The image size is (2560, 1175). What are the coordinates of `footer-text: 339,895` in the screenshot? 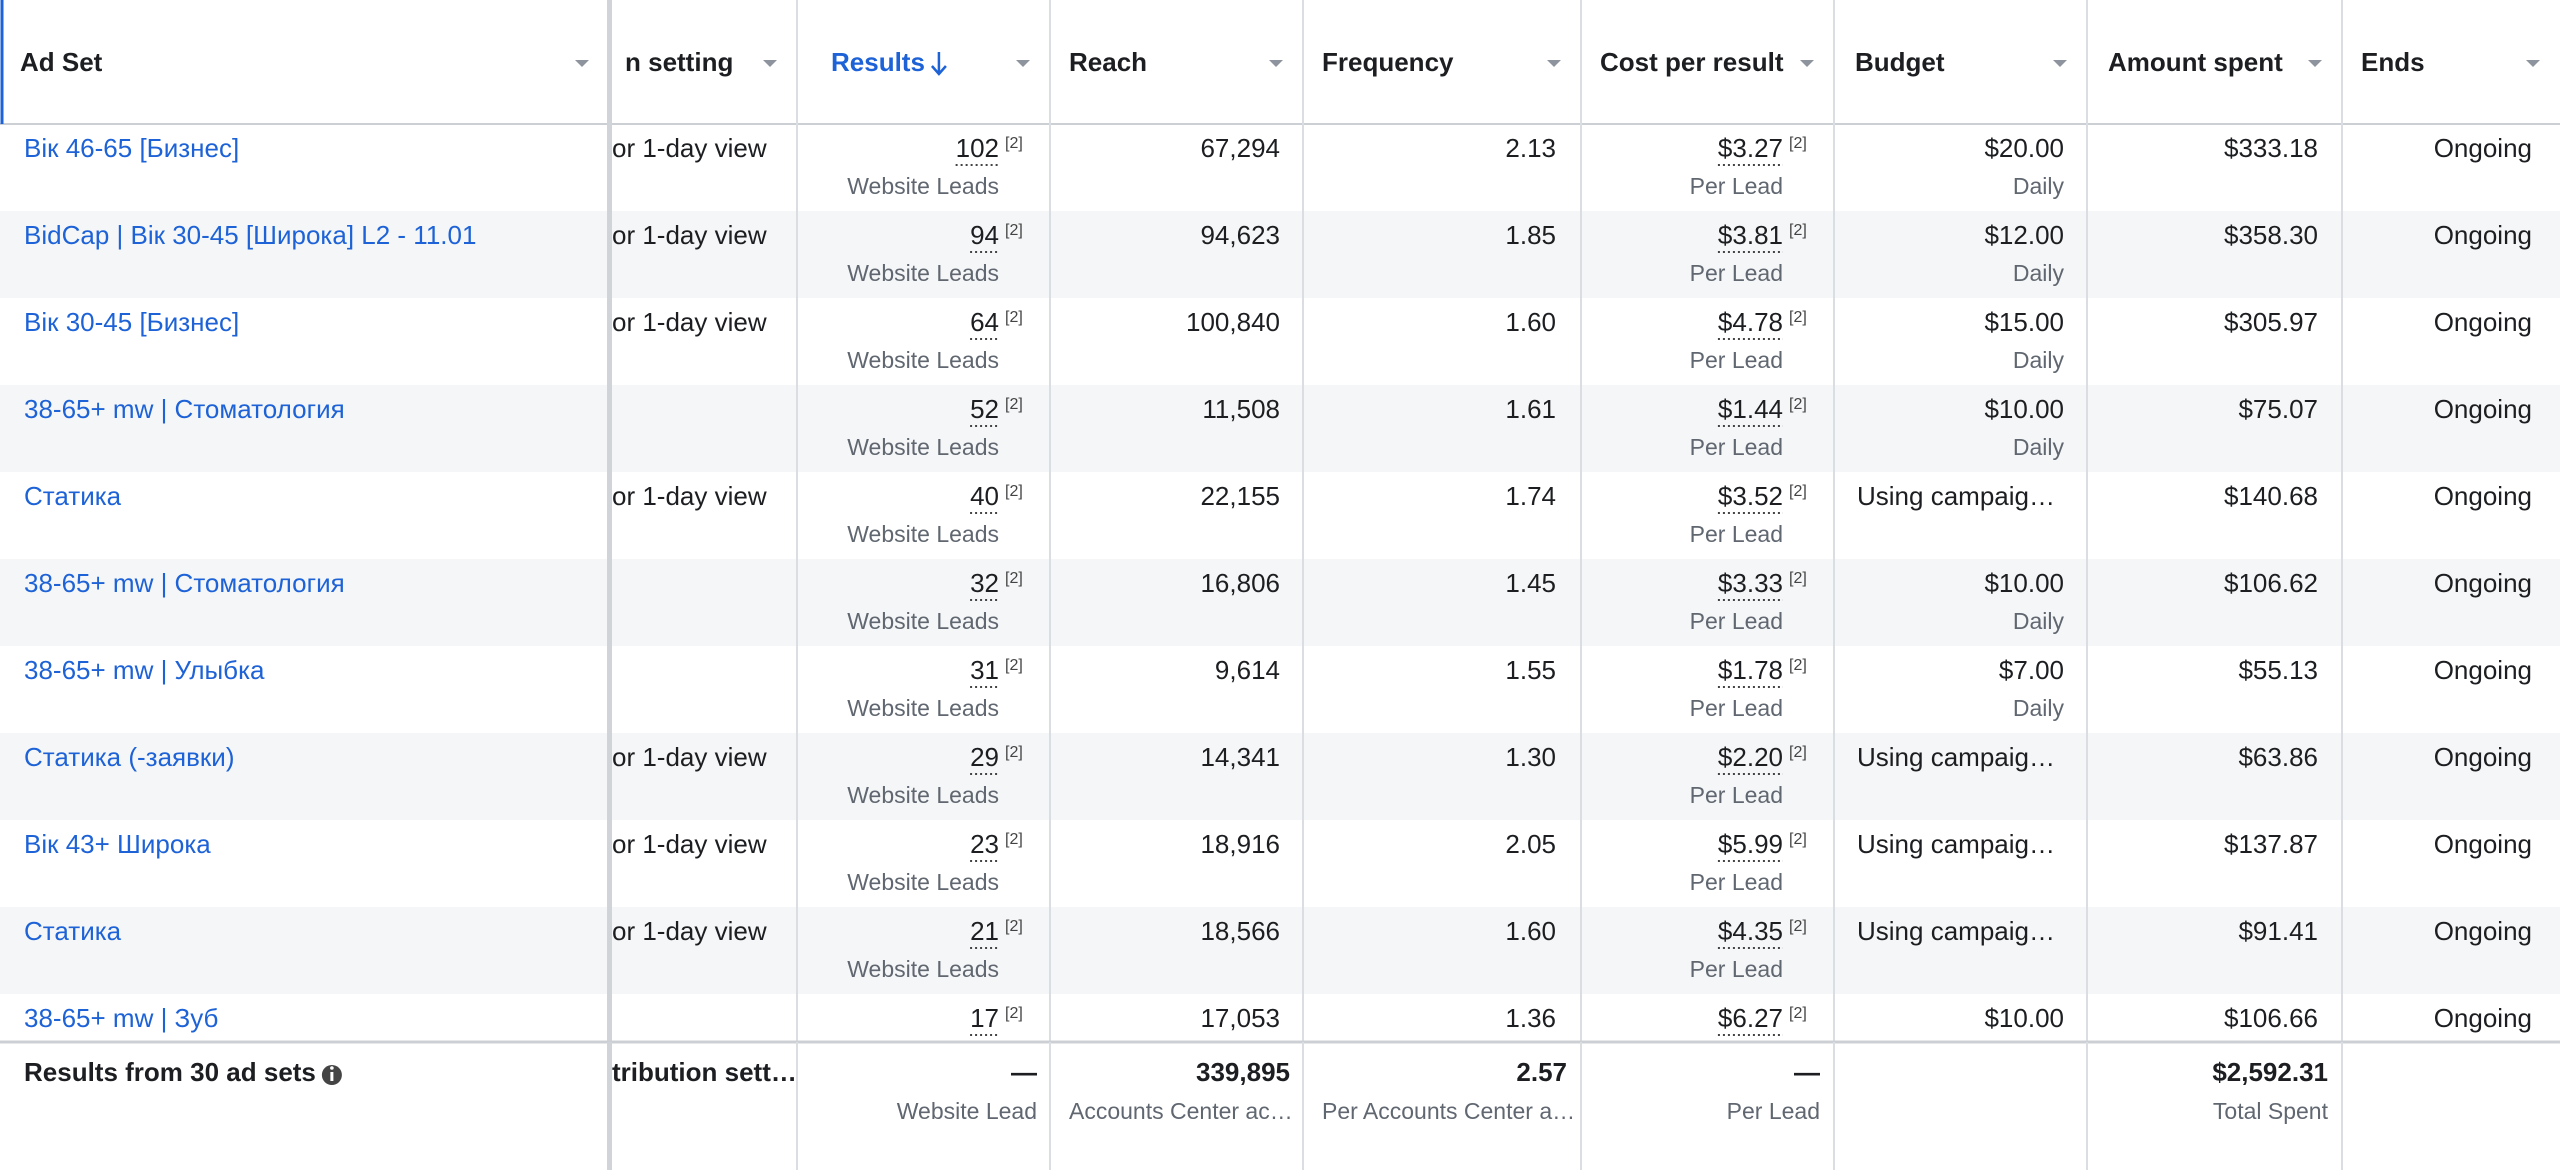 It's located at (1243, 1072).